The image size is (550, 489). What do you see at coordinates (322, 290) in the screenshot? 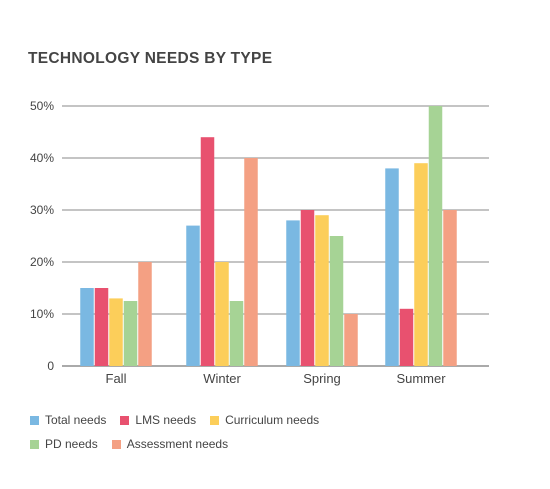
I see `bar-curriculum-needs-spring` at bounding box center [322, 290].